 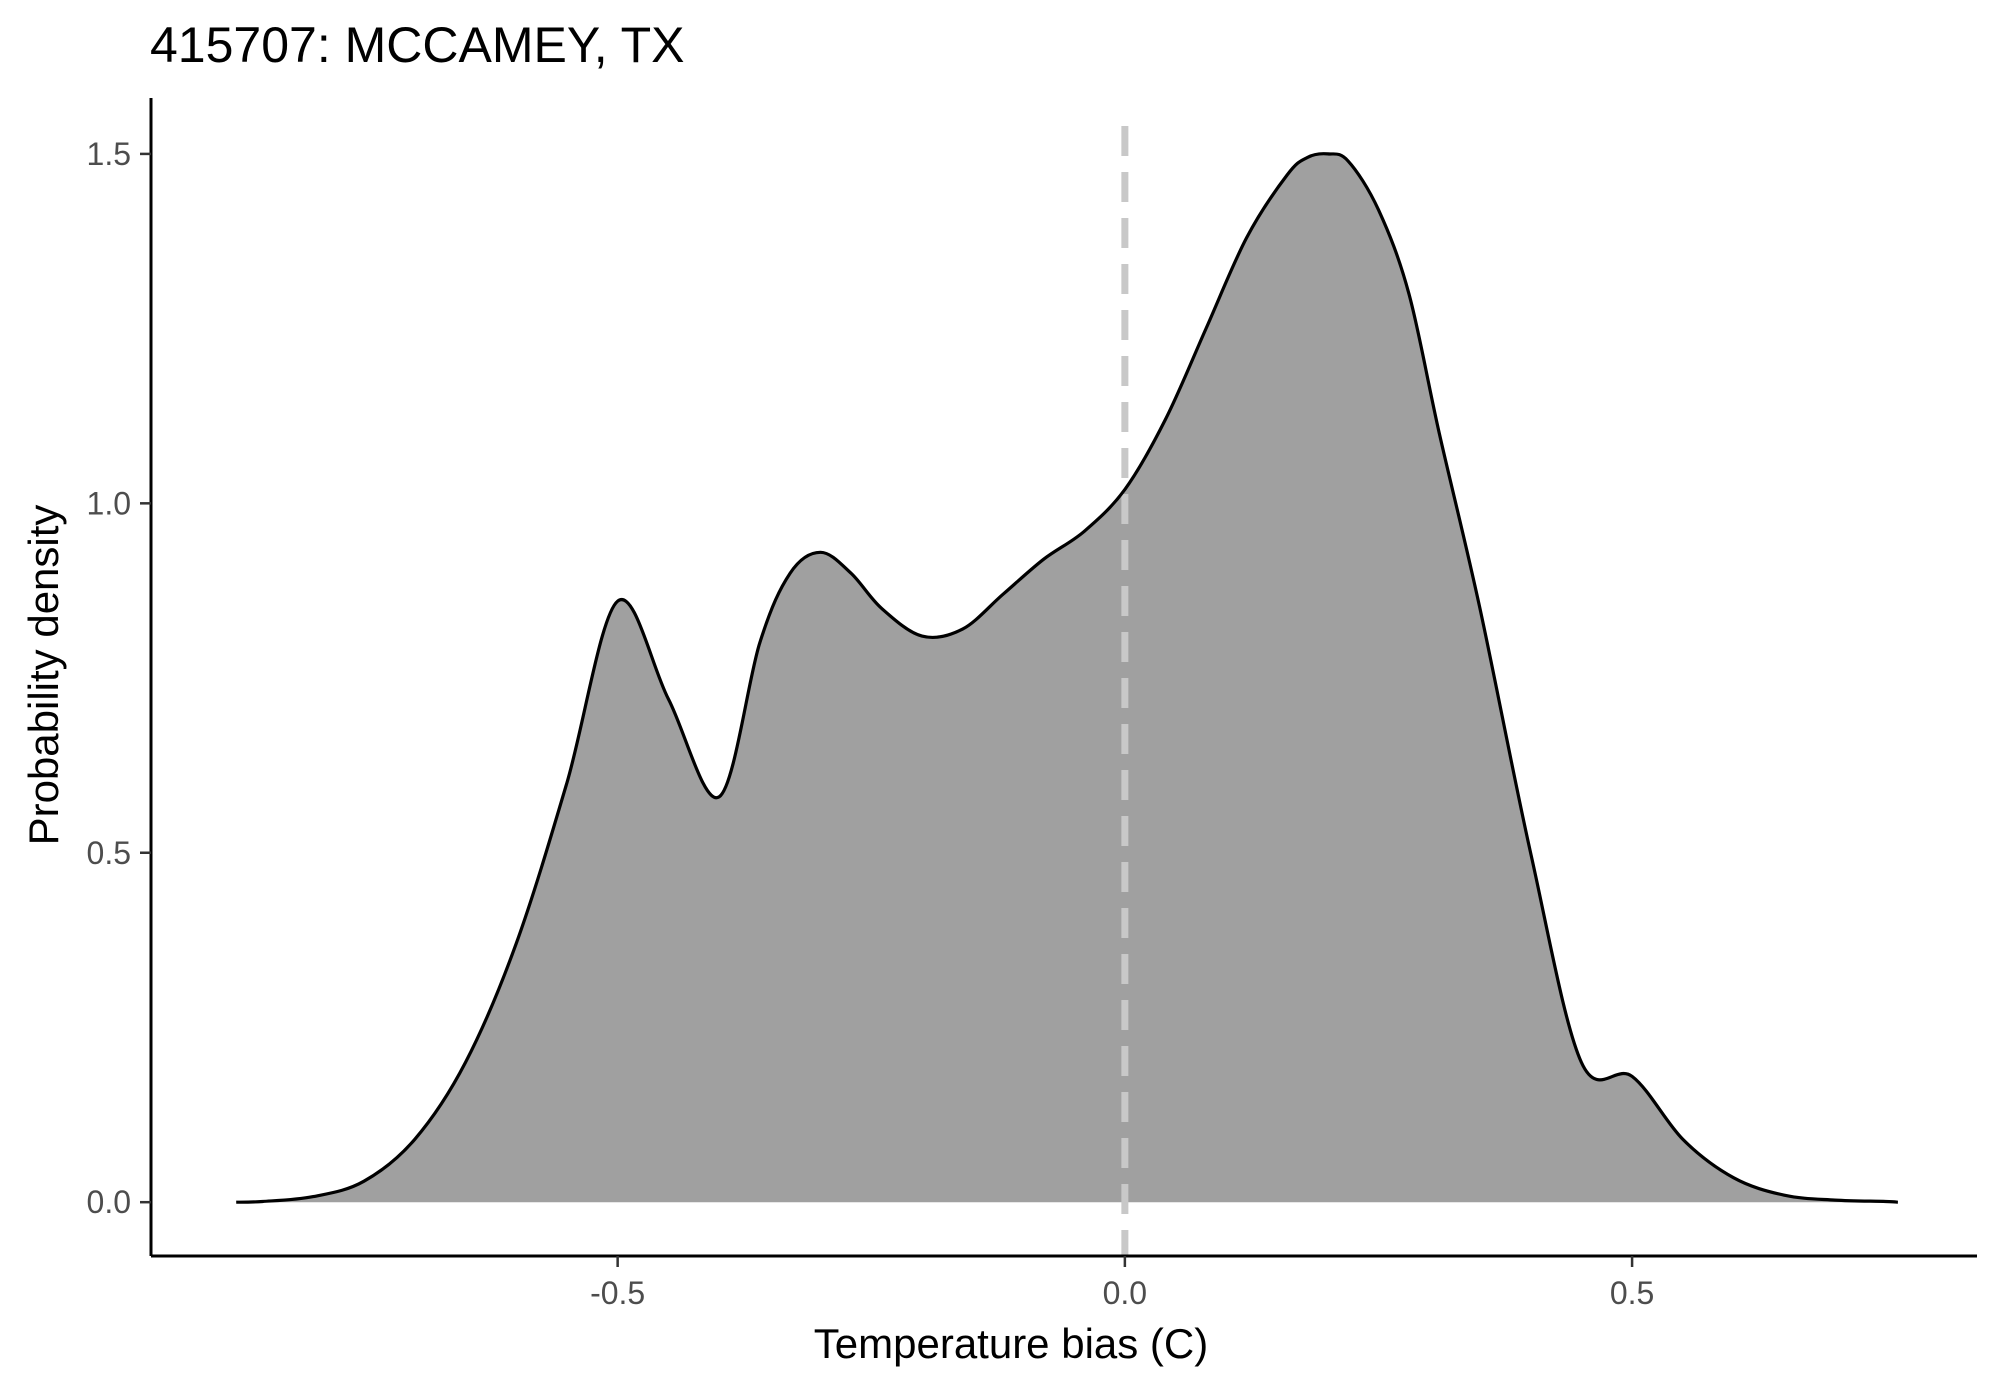 What do you see at coordinates (417, 45) in the screenshot?
I see `chart-title: 415707: MCCAMEY, TX` at bounding box center [417, 45].